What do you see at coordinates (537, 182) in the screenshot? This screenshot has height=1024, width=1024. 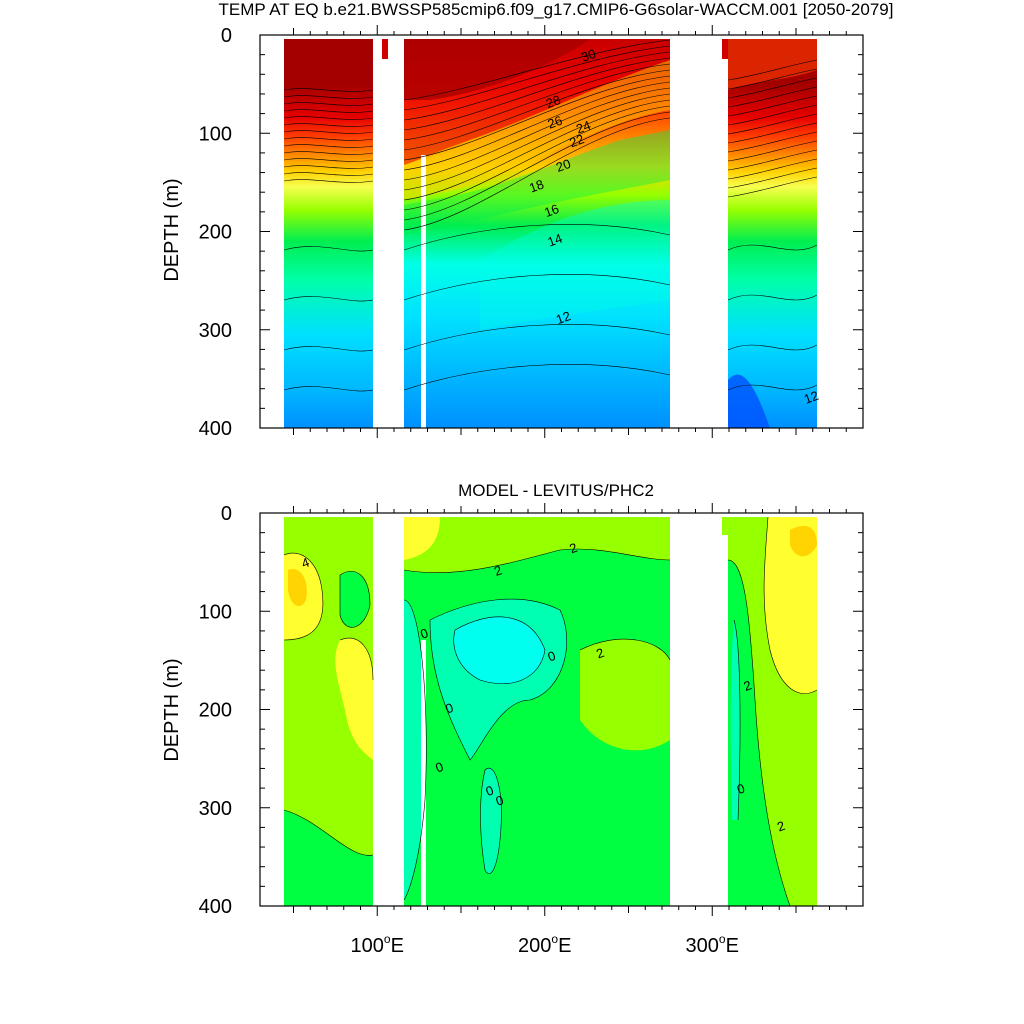 I see `top-green-band` at bounding box center [537, 182].